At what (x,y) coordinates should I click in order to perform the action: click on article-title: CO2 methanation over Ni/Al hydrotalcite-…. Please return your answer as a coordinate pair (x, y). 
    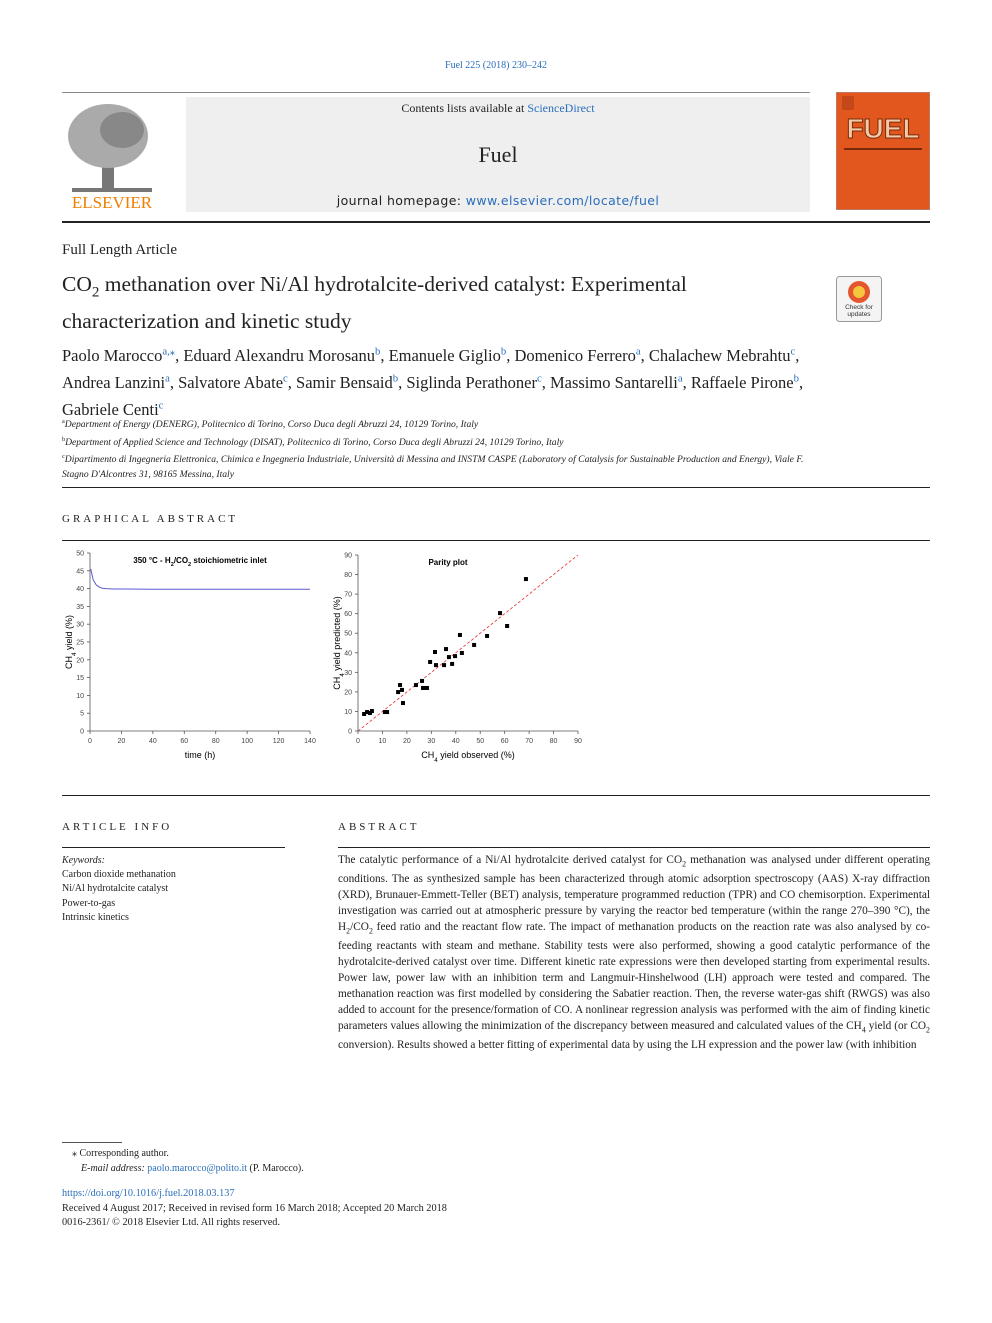
    Looking at the image, I should click on (437, 303).